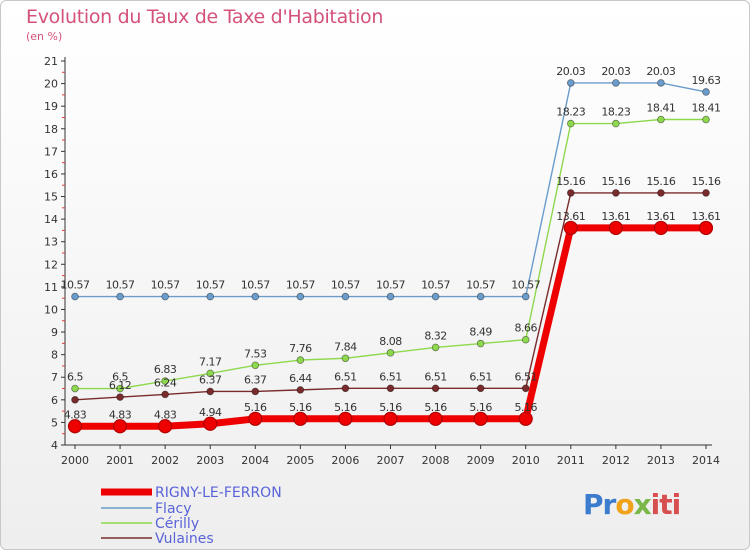 The height and width of the screenshot is (550, 750). Describe the element at coordinates (51, 219) in the screenshot. I see `y-tick-label: 14` at that location.